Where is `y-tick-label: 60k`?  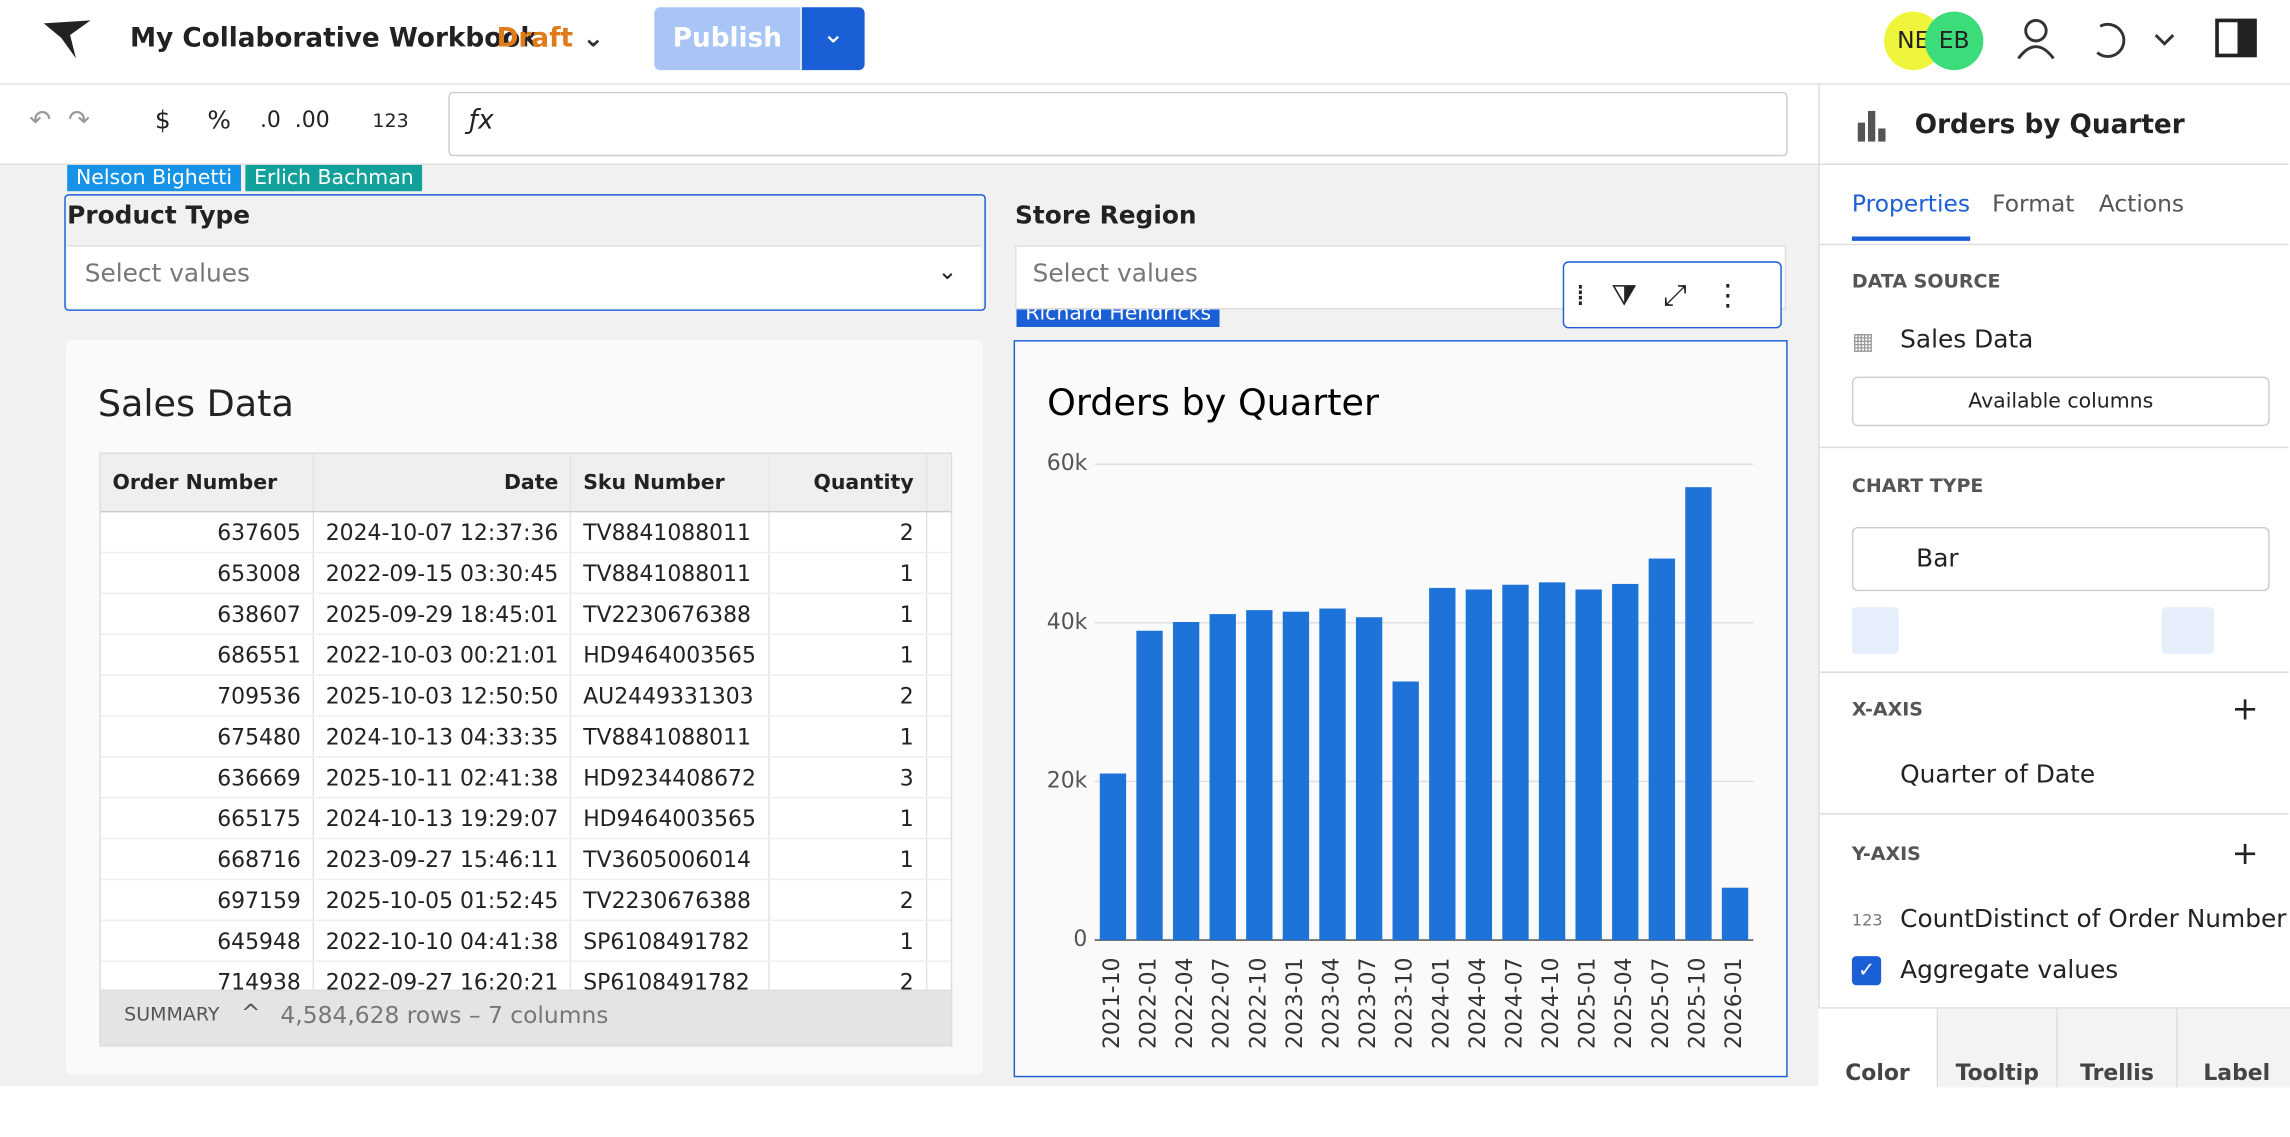 y-tick-label: 60k is located at coordinates (1067, 463).